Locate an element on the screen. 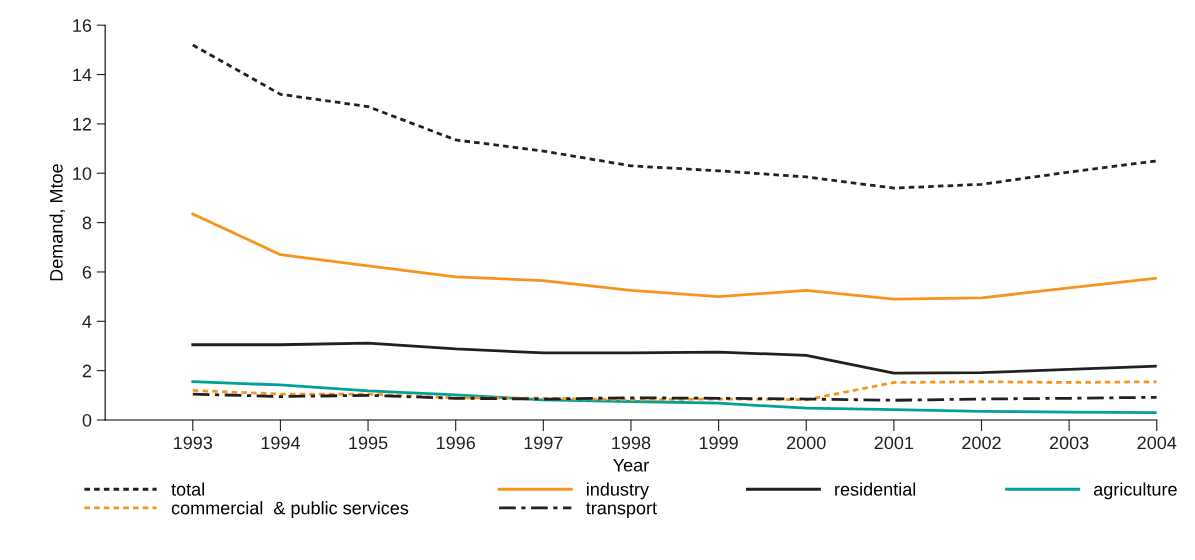 The width and height of the screenshot is (1195, 560). y-tick-label: 12 is located at coordinates (82, 124).